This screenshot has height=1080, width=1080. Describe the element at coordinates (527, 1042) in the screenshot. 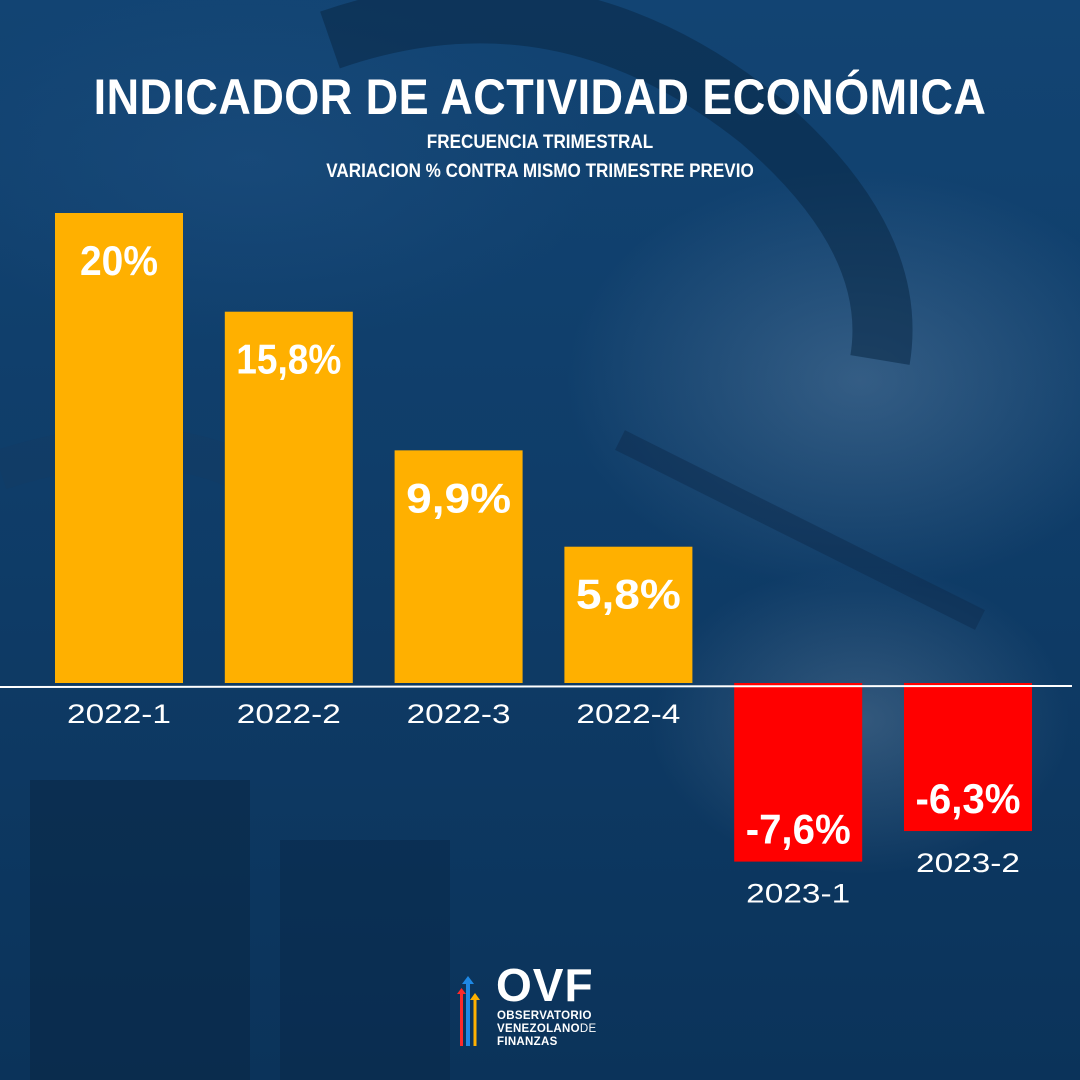

I see `logo-line-3: FINANZAS` at that location.